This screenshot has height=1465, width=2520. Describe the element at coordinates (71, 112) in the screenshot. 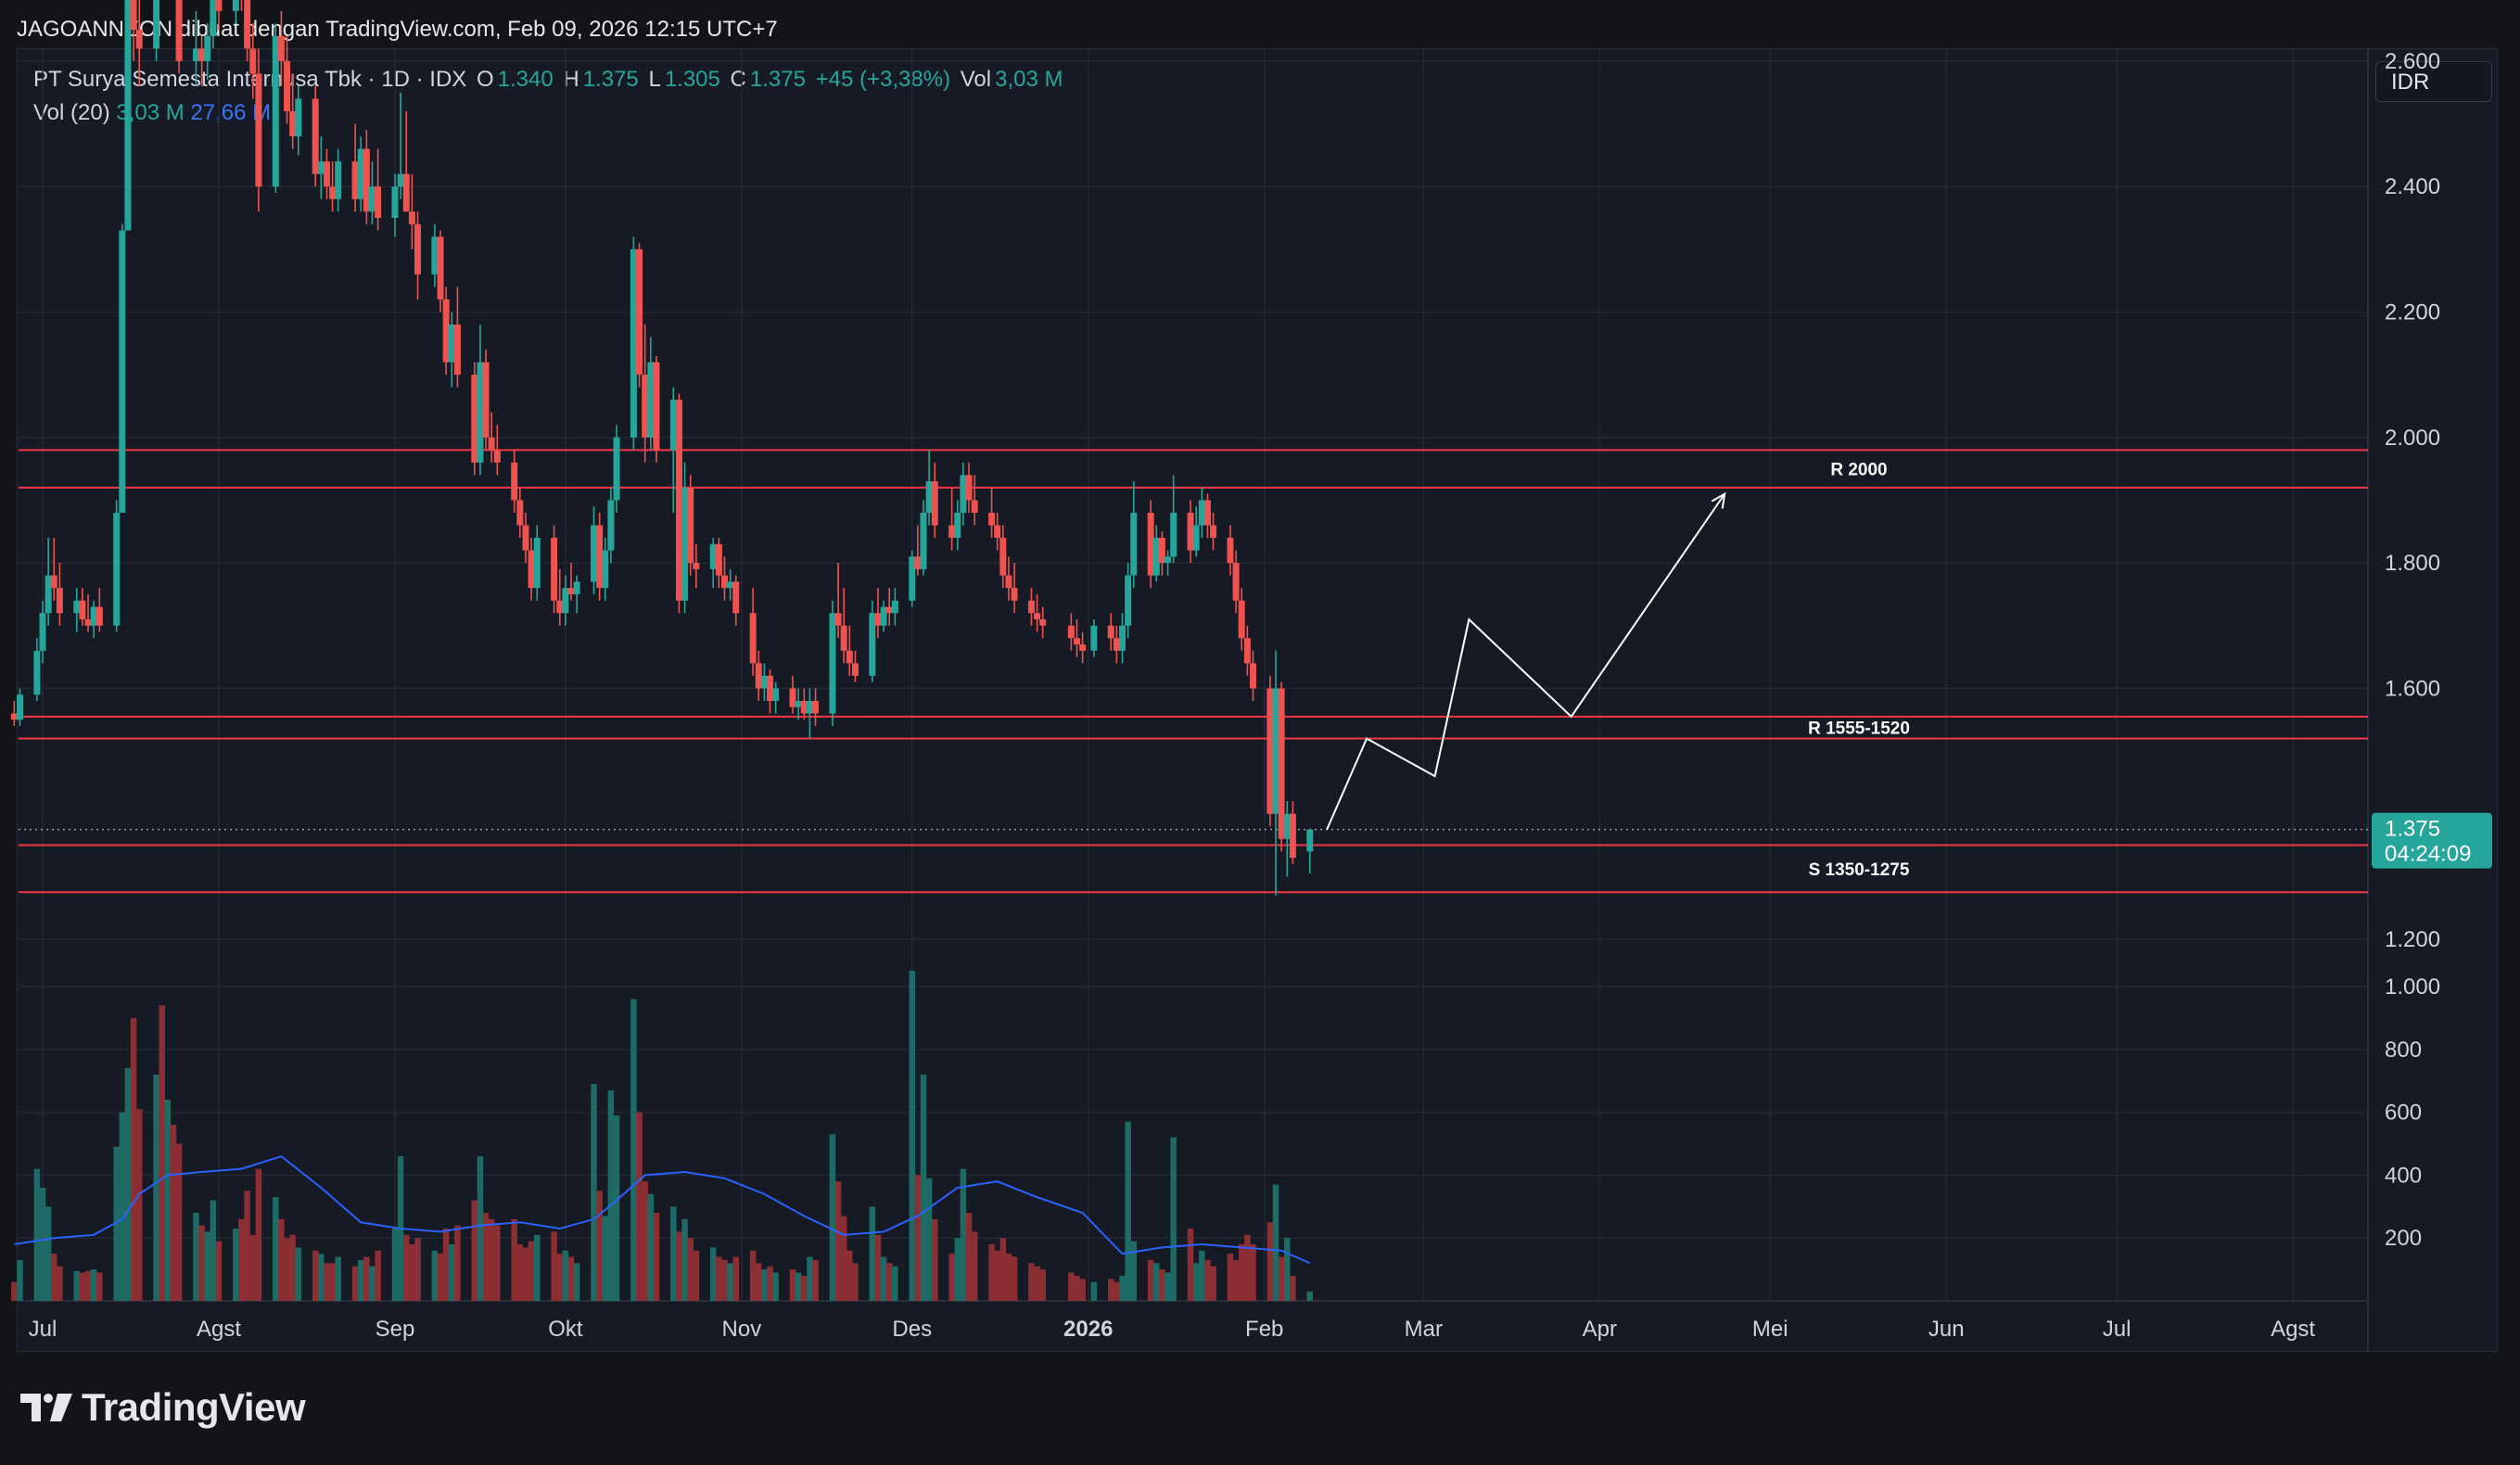

I see `volume-ma-label: Vol (20)` at that location.